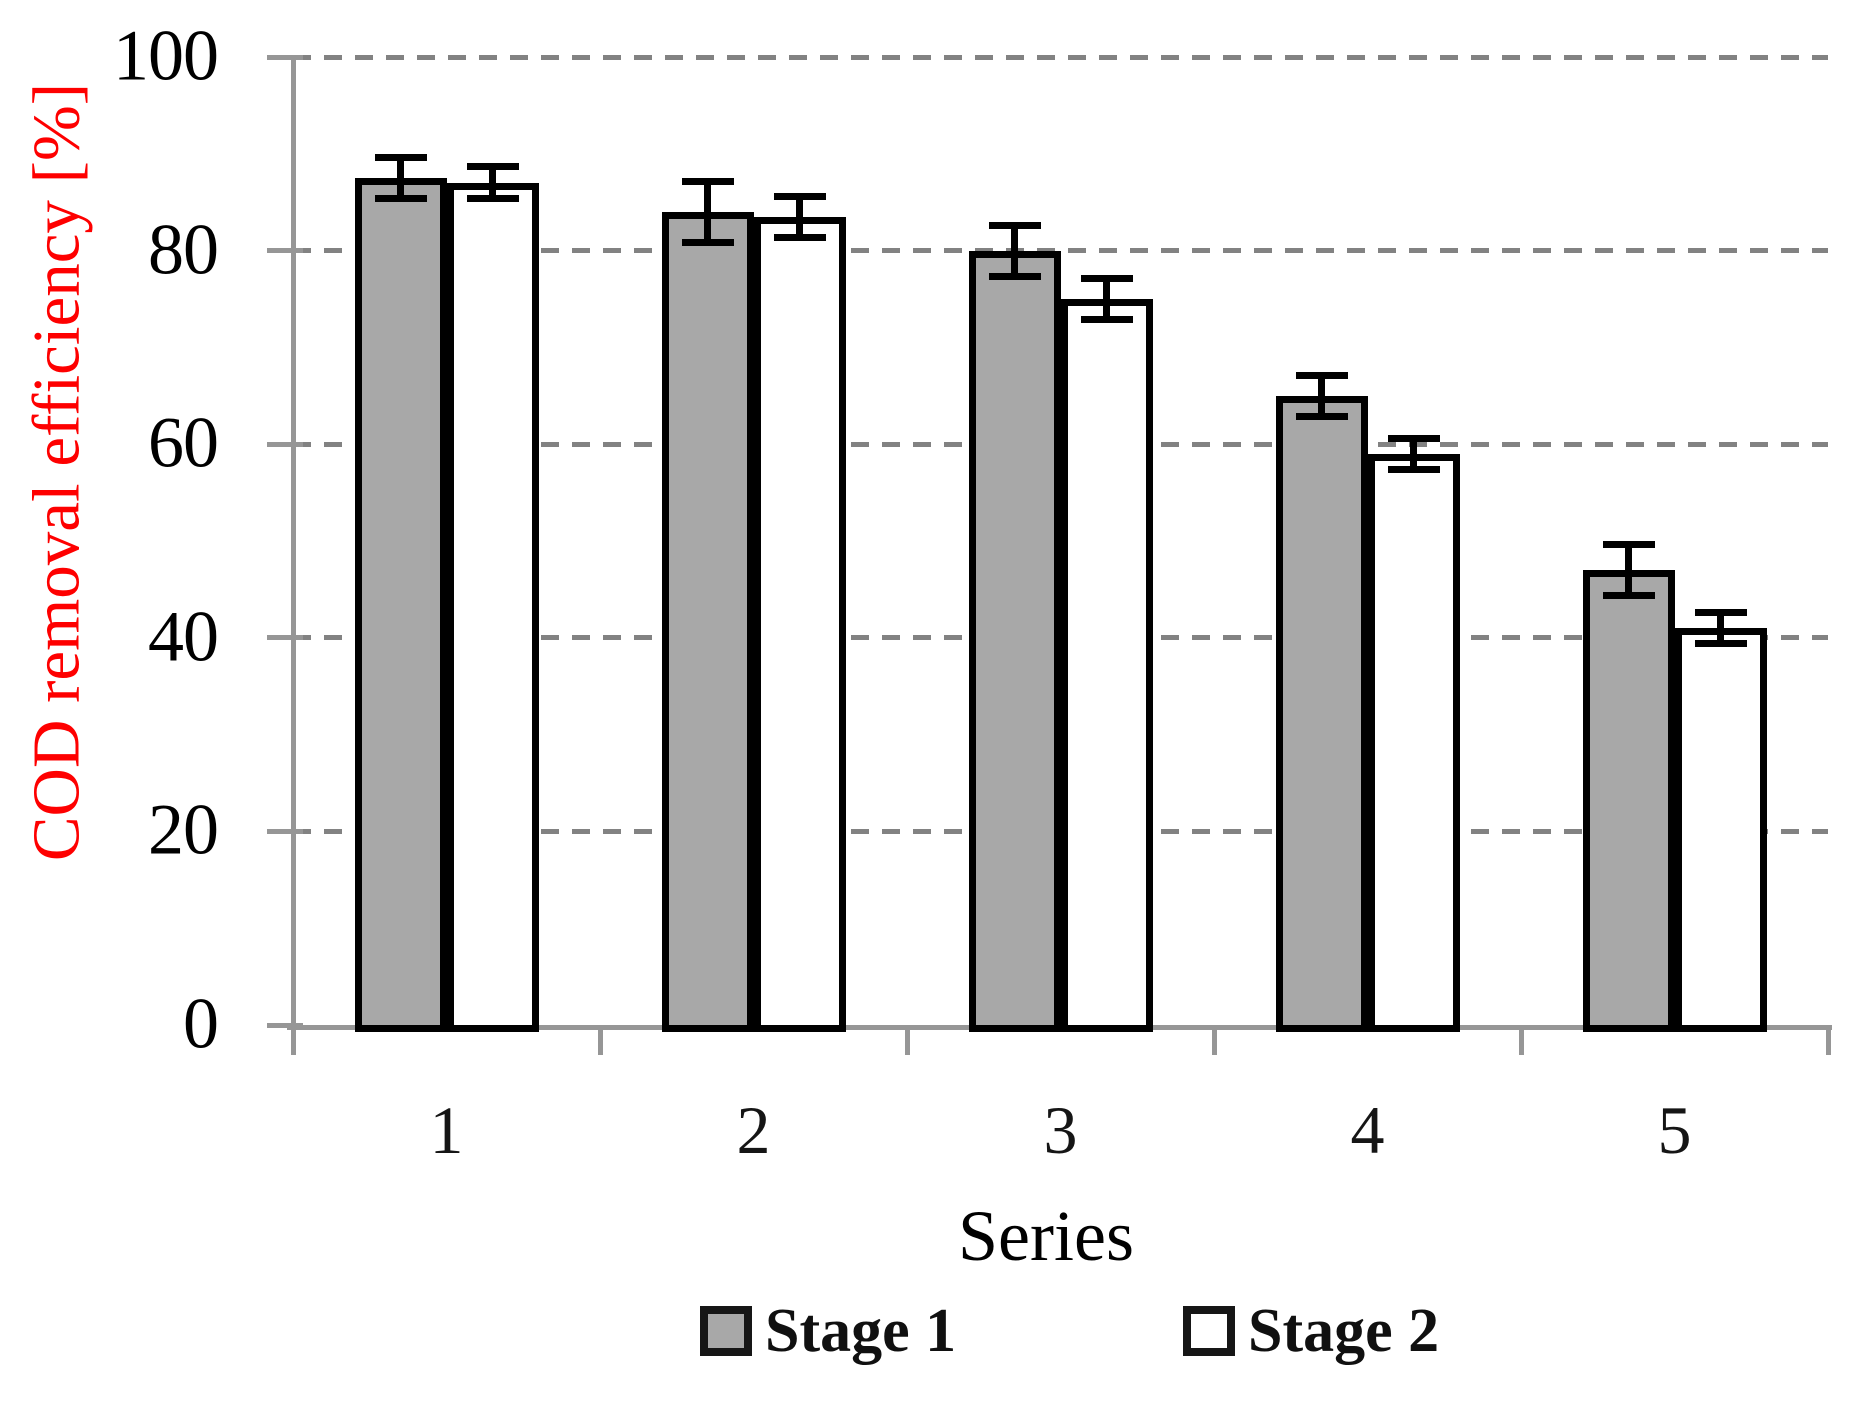  Describe the element at coordinates (56, 472) in the screenshot. I see `y-axis-title: COD removal efficiency [%]` at that location.